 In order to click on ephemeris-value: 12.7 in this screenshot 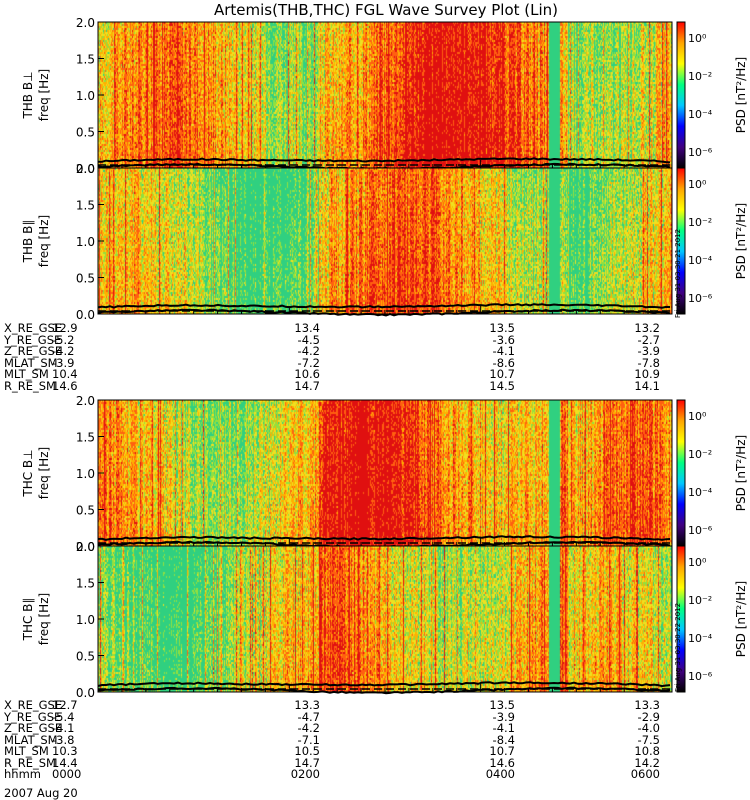, I will do `click(65, 705)`.